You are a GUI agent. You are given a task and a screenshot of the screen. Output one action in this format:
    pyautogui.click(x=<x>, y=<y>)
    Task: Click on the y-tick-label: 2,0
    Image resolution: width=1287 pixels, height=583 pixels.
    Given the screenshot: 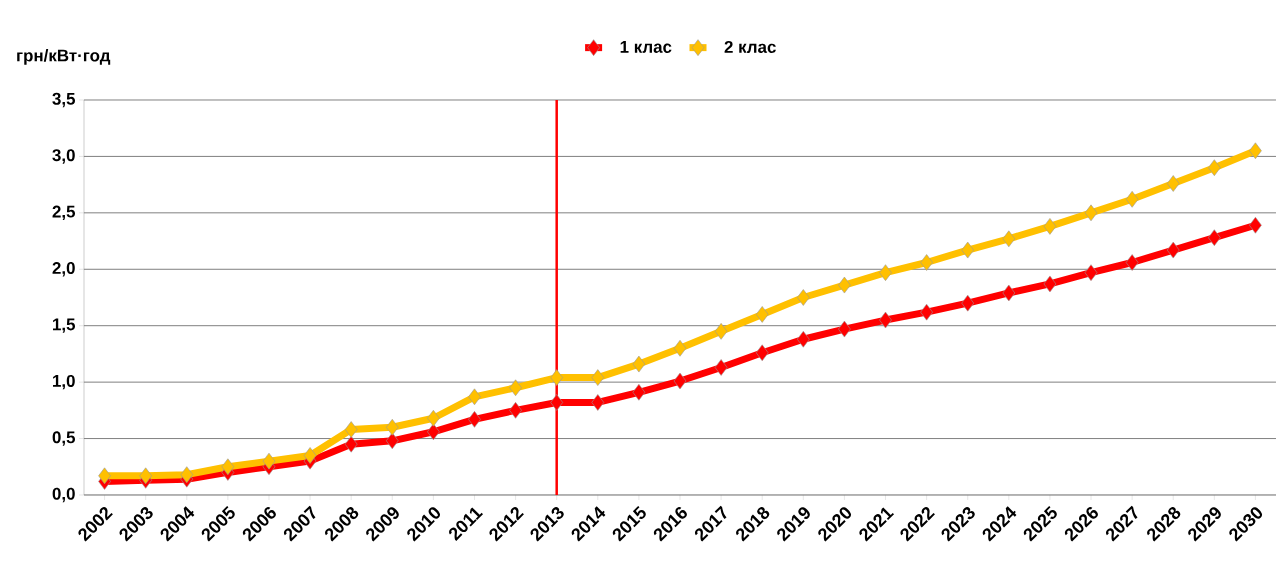 What is the action you would take?
    pyautogui.click(x=63, y=269)
    